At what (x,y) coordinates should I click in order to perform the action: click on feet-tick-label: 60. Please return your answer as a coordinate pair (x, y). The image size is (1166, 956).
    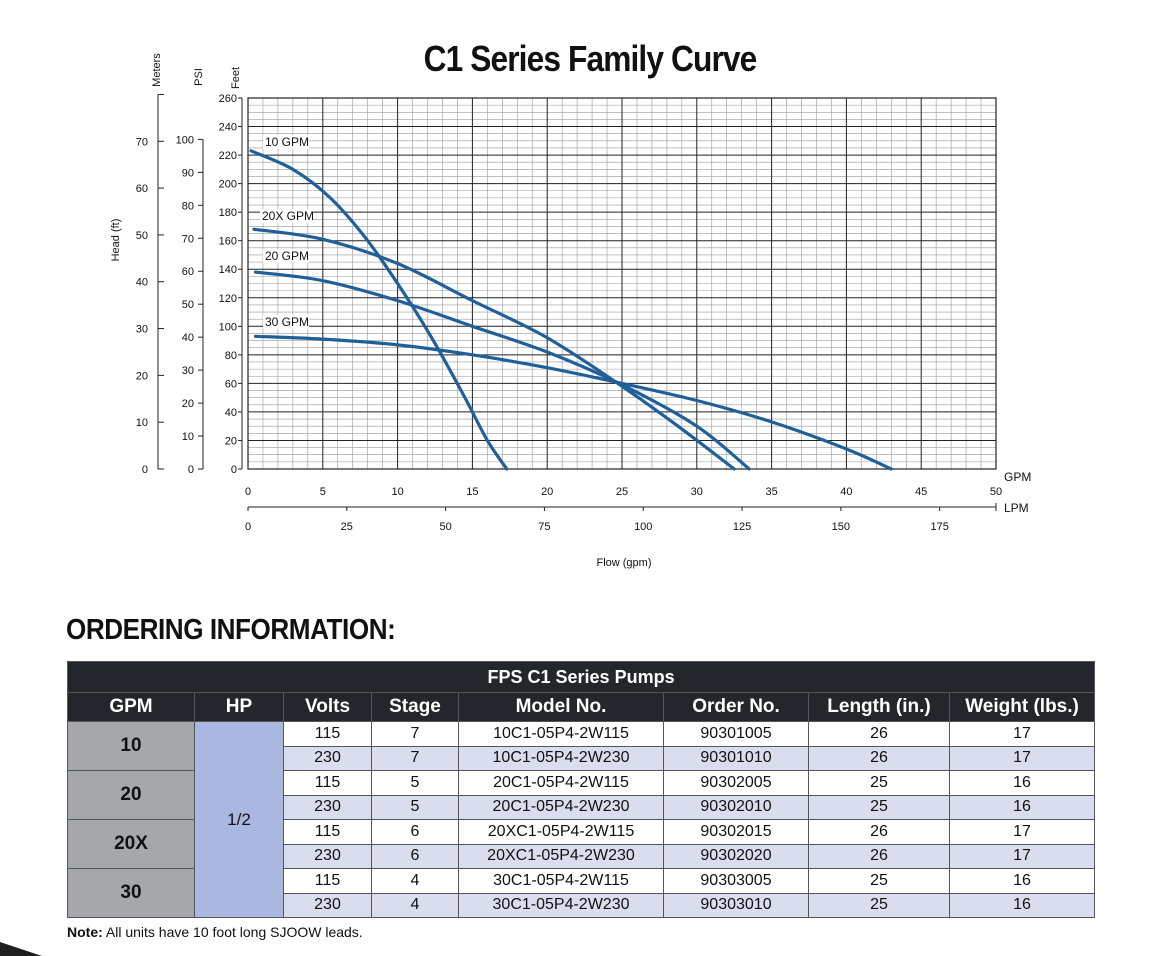
    Looking at the image, I should click on (231, 384).